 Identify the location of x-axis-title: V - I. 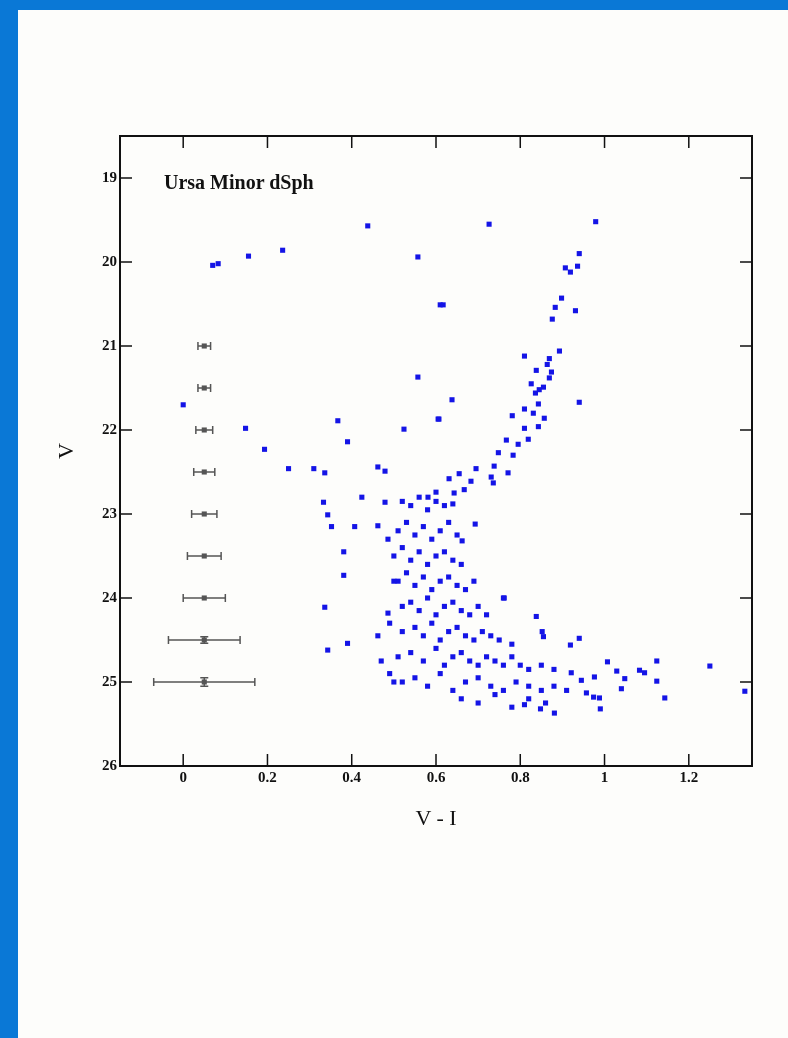
(436, 817).